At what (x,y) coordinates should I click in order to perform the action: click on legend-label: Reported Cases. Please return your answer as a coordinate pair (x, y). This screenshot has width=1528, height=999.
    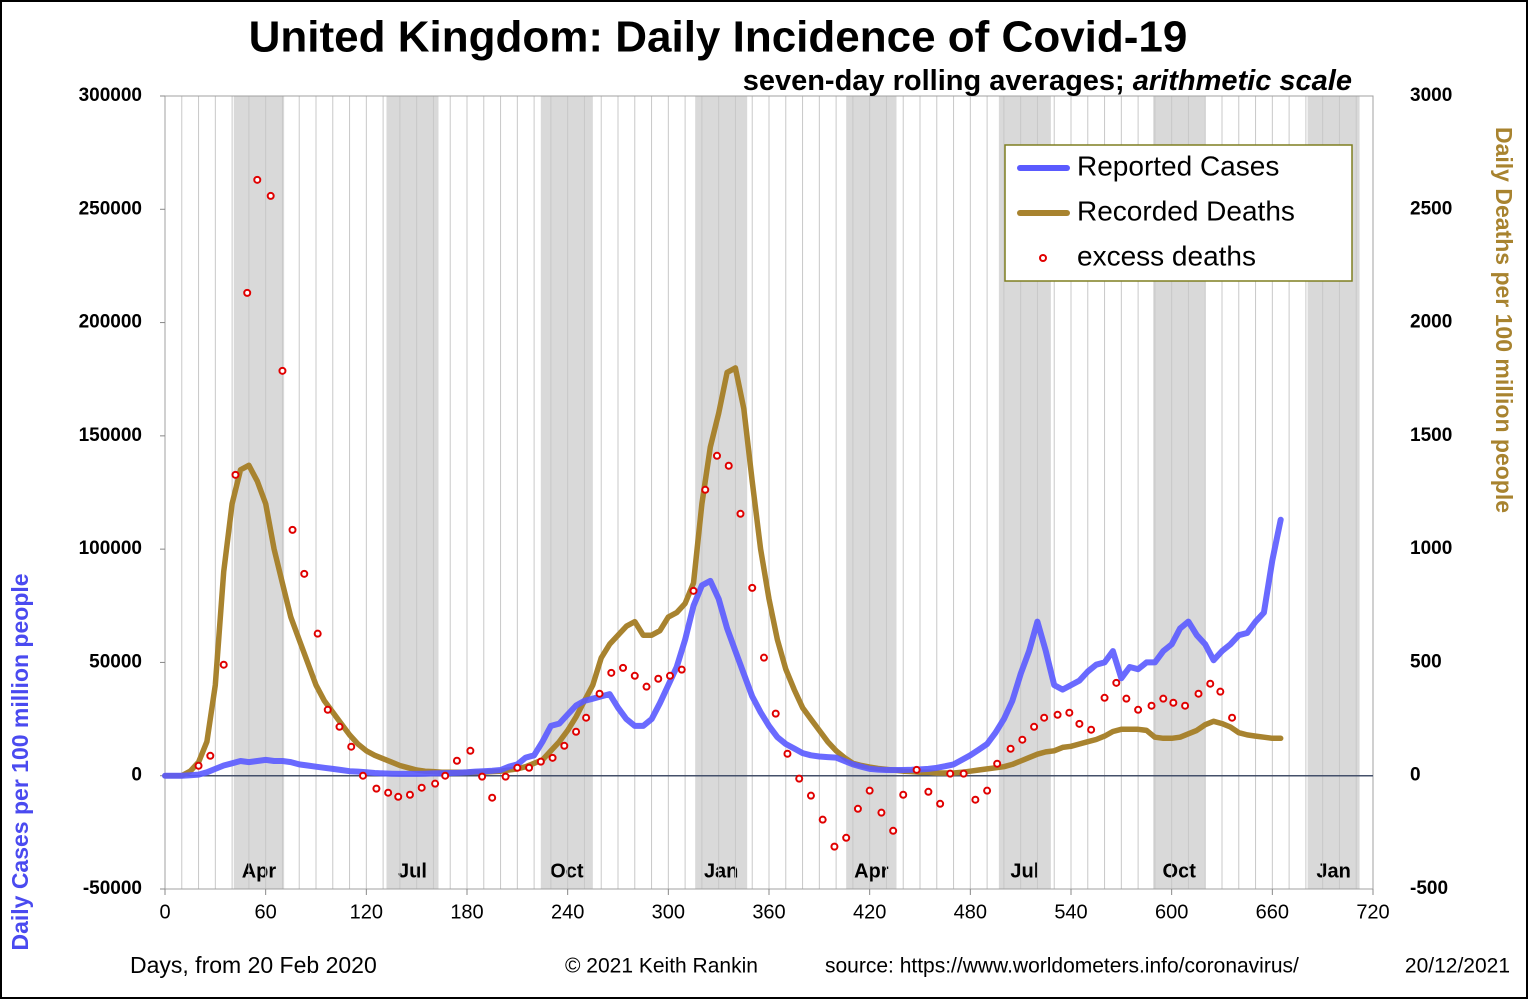
    Looking at the image, I should click on (1178, 165).